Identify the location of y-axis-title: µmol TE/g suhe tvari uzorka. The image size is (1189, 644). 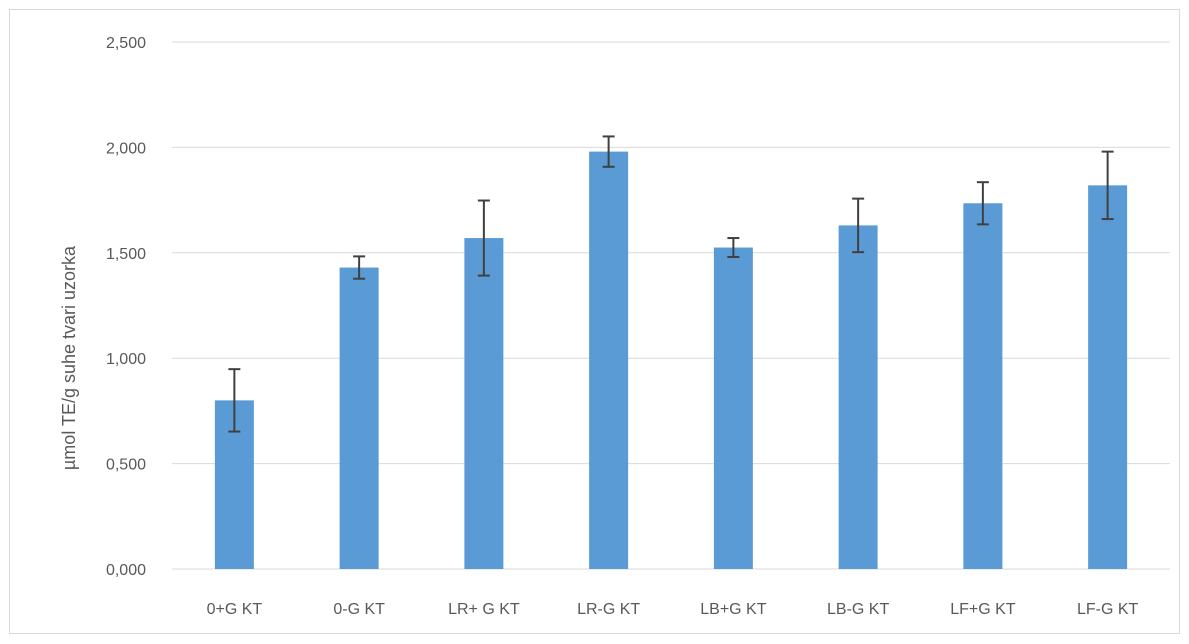
(69, 357).